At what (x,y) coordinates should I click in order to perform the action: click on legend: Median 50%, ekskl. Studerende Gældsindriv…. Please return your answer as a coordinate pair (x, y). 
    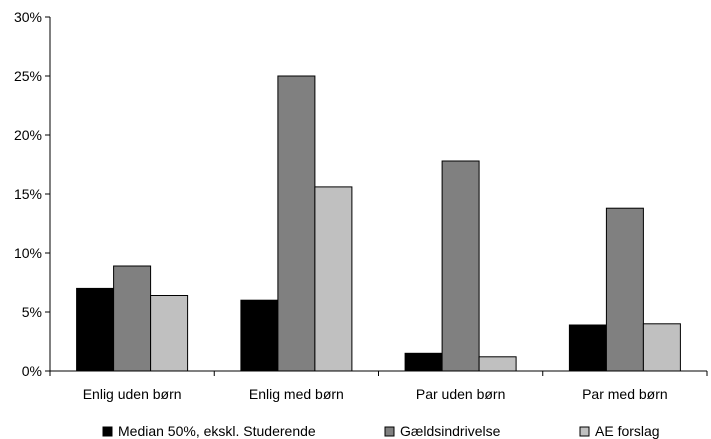
    Looking at the image, I should click on (381, 431).